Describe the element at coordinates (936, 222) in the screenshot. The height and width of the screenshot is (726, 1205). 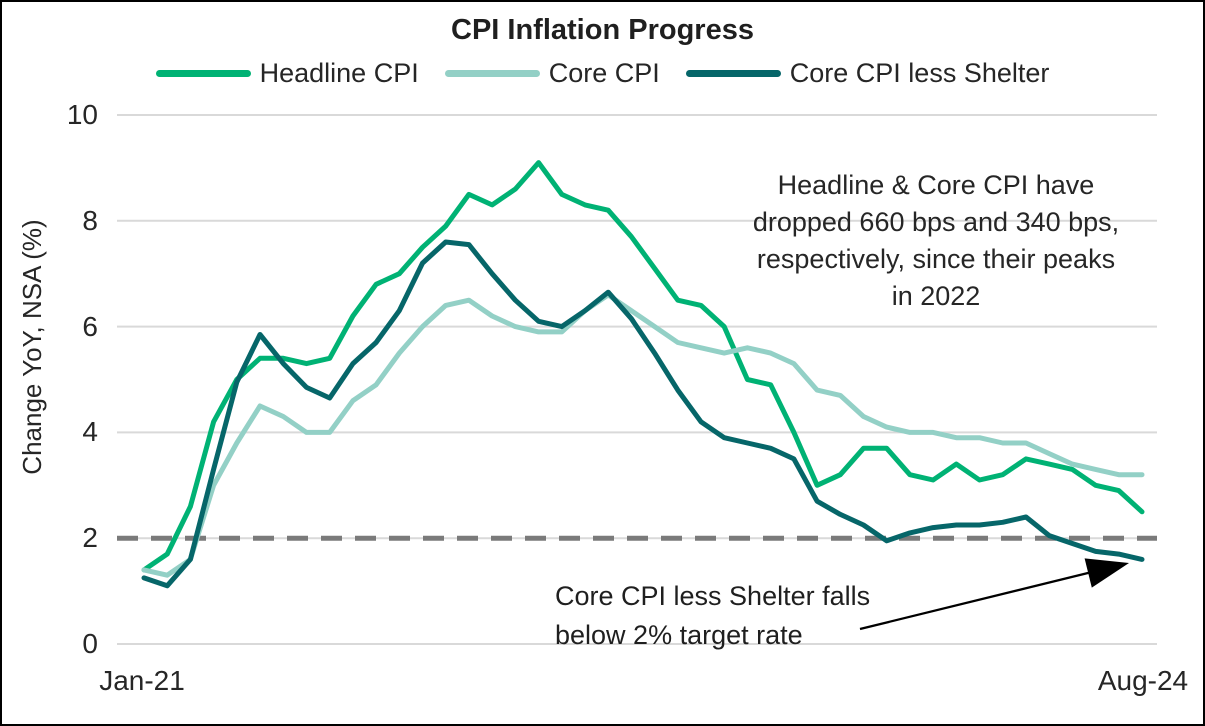
I see `annotation-line: dropped 660 bps and 340 bps,` at that location.